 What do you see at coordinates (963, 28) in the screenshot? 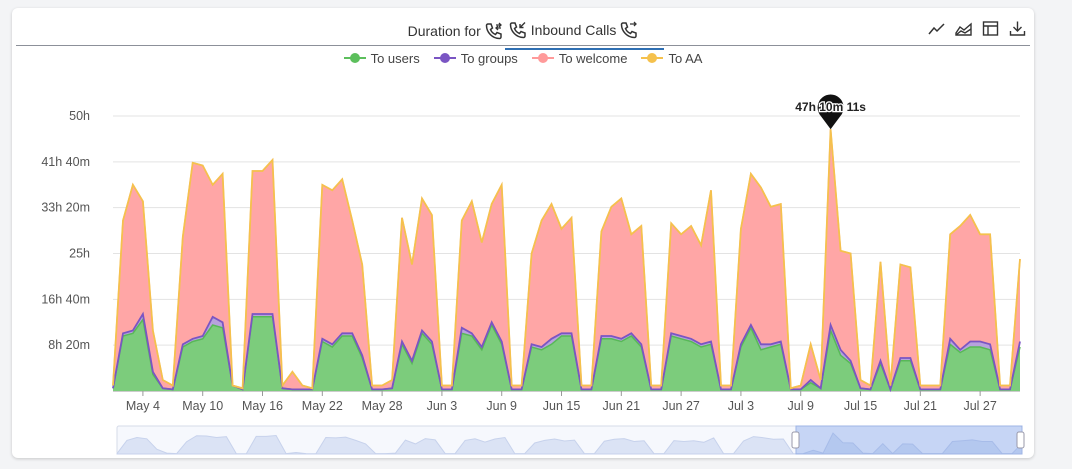
I see `stacked-area-icon` at bounding box center [963, 28].